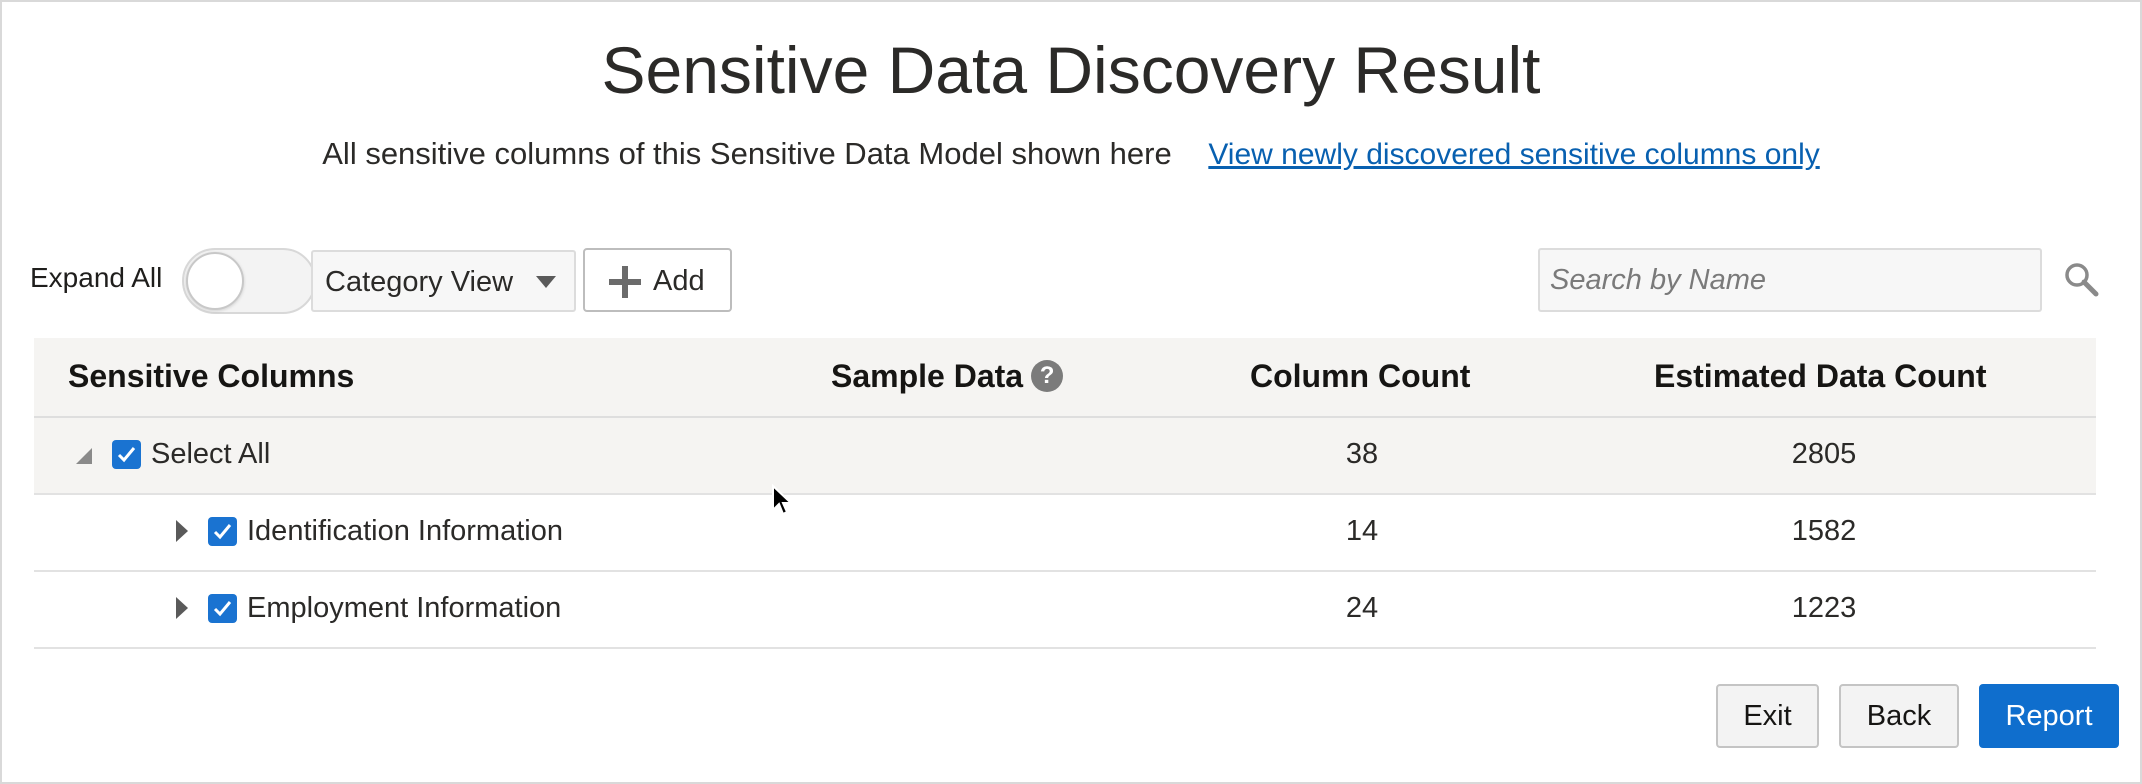 Image resolution: width=2142 pixels, height=784 pixels. Describe the element at coordinates (215, 281) in the screenshot. I see `toggle-knob` at that location.